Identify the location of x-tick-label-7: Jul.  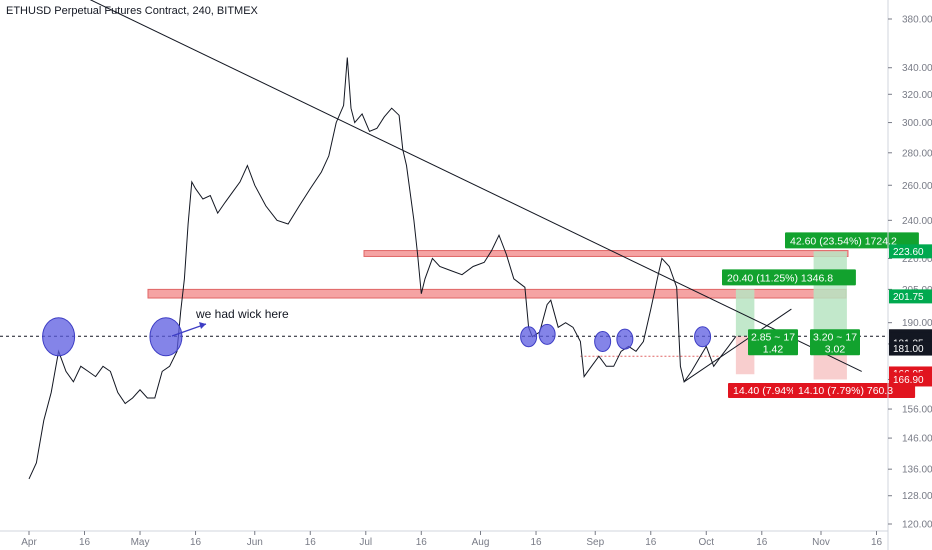
(365, 542).